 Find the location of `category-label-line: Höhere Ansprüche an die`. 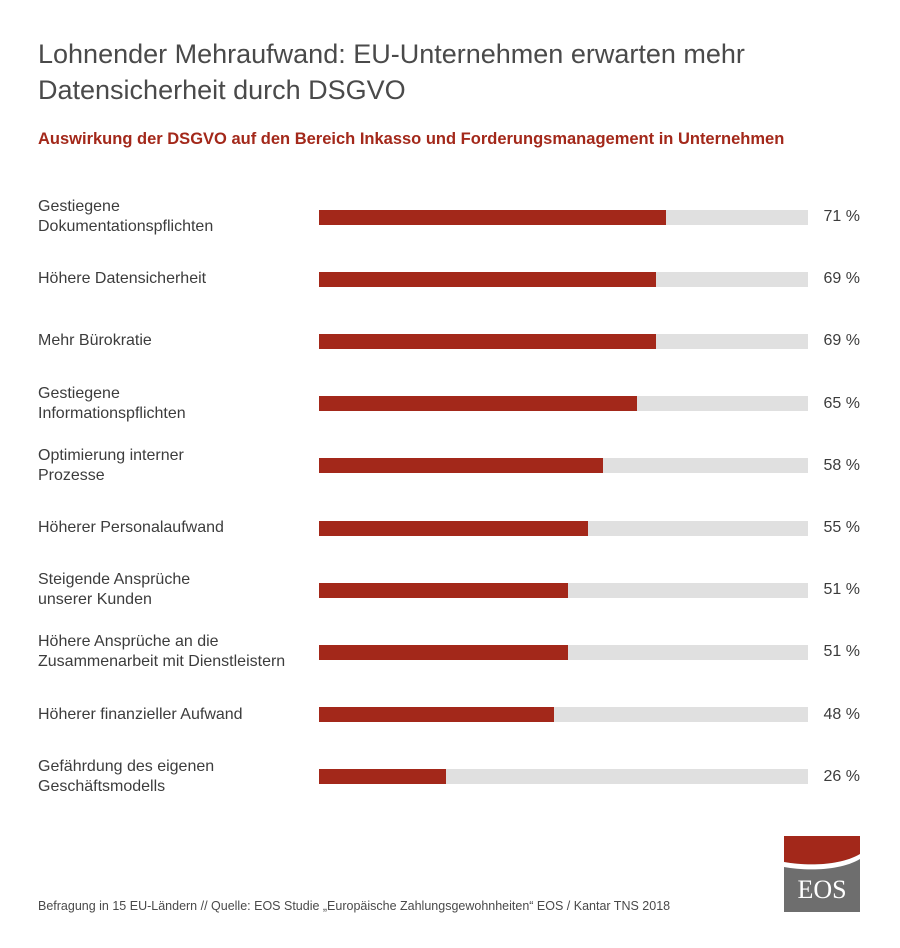

category-label-line: Höhere Ansprüche an die is located at coordinates (128, 642).